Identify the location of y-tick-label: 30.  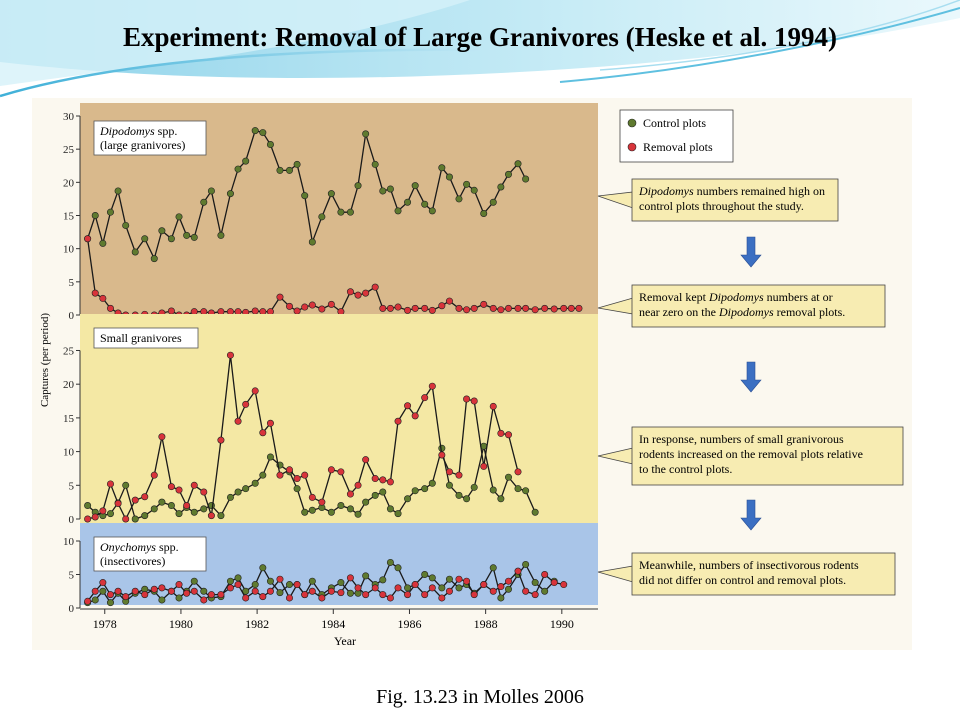
(69, 117).